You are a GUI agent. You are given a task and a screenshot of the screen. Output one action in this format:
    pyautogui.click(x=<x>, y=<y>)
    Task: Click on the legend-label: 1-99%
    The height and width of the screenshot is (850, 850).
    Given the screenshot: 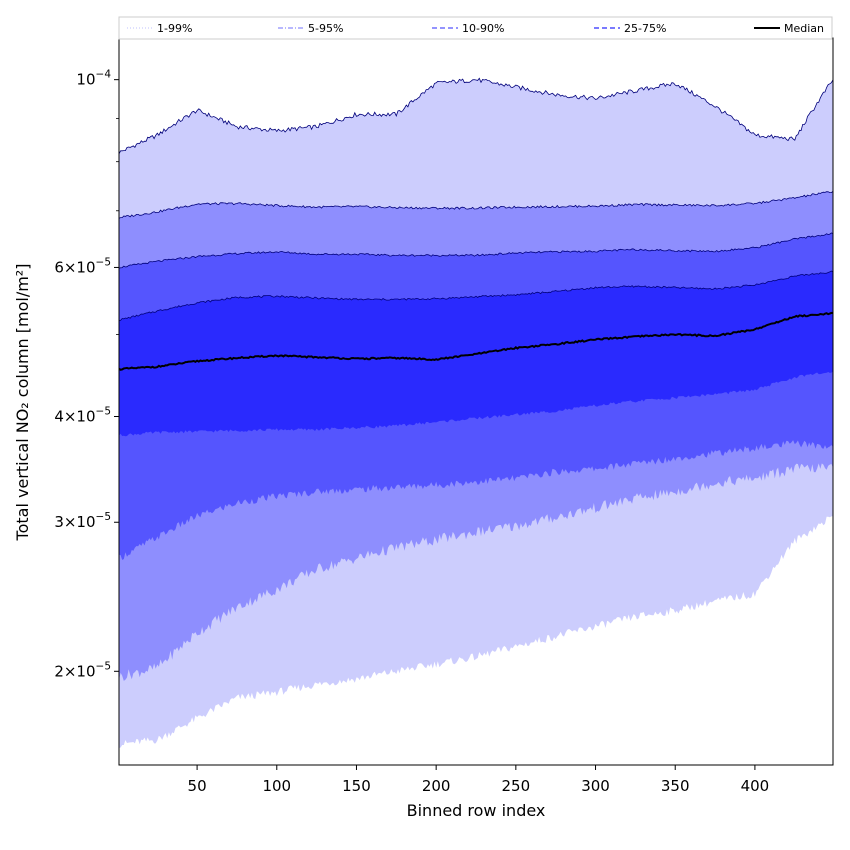 What is the action you would take?
    pyautogui.click(x=174, y=28)
    